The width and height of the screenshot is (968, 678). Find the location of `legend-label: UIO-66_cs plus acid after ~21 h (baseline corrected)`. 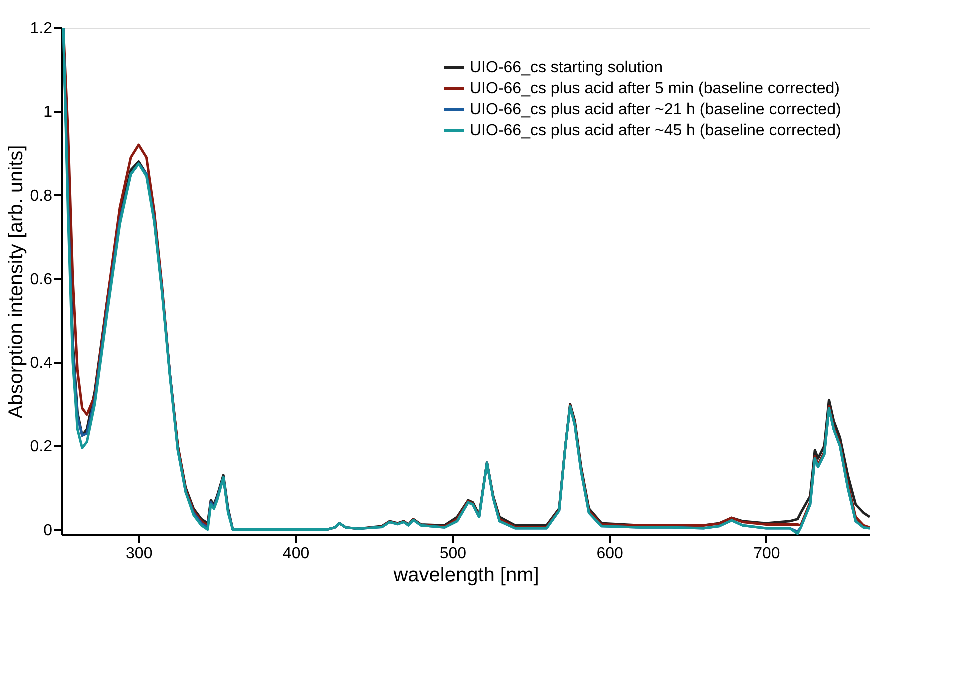

legend-label: UIO-66_cs plus acid after ~21 h (baseline corrected) is located at coordinates (656, 110).